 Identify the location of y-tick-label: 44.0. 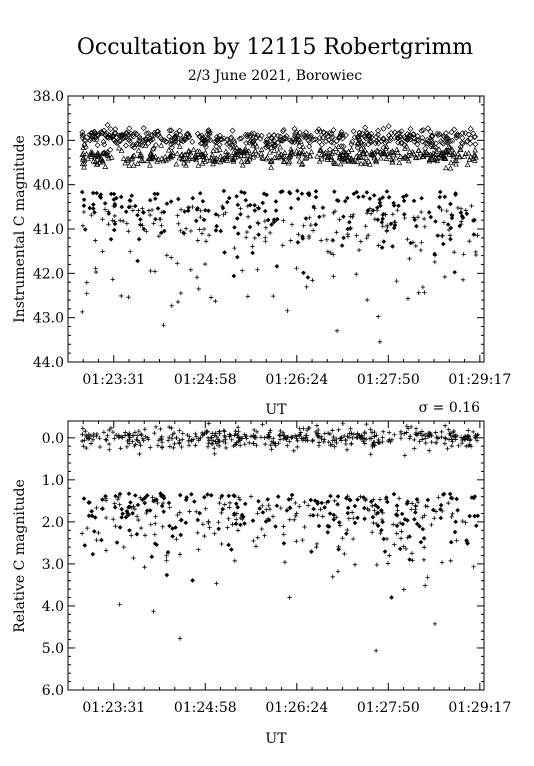
(48, 363).